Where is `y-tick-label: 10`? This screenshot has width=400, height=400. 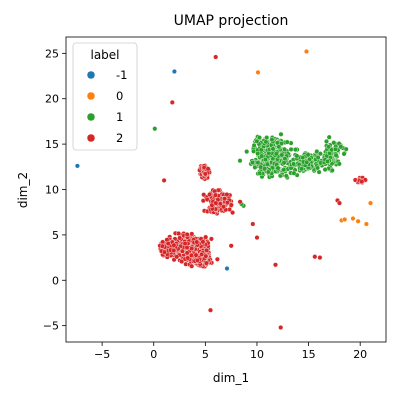 y-tick-label: 10 is located at coordinates (52, 190).